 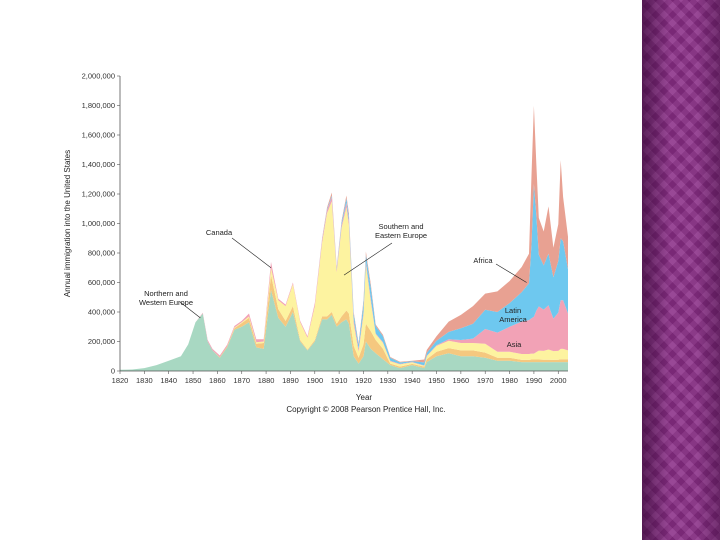 What do you see at coordinates (400, 226) in the screenshot?
I see `annotation-text: Southern and` at bounding box center [400, 226].